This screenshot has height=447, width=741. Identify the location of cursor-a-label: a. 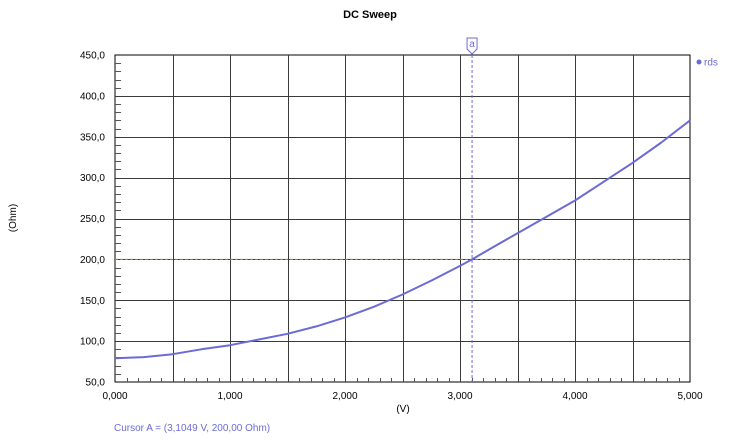
(472, 44).